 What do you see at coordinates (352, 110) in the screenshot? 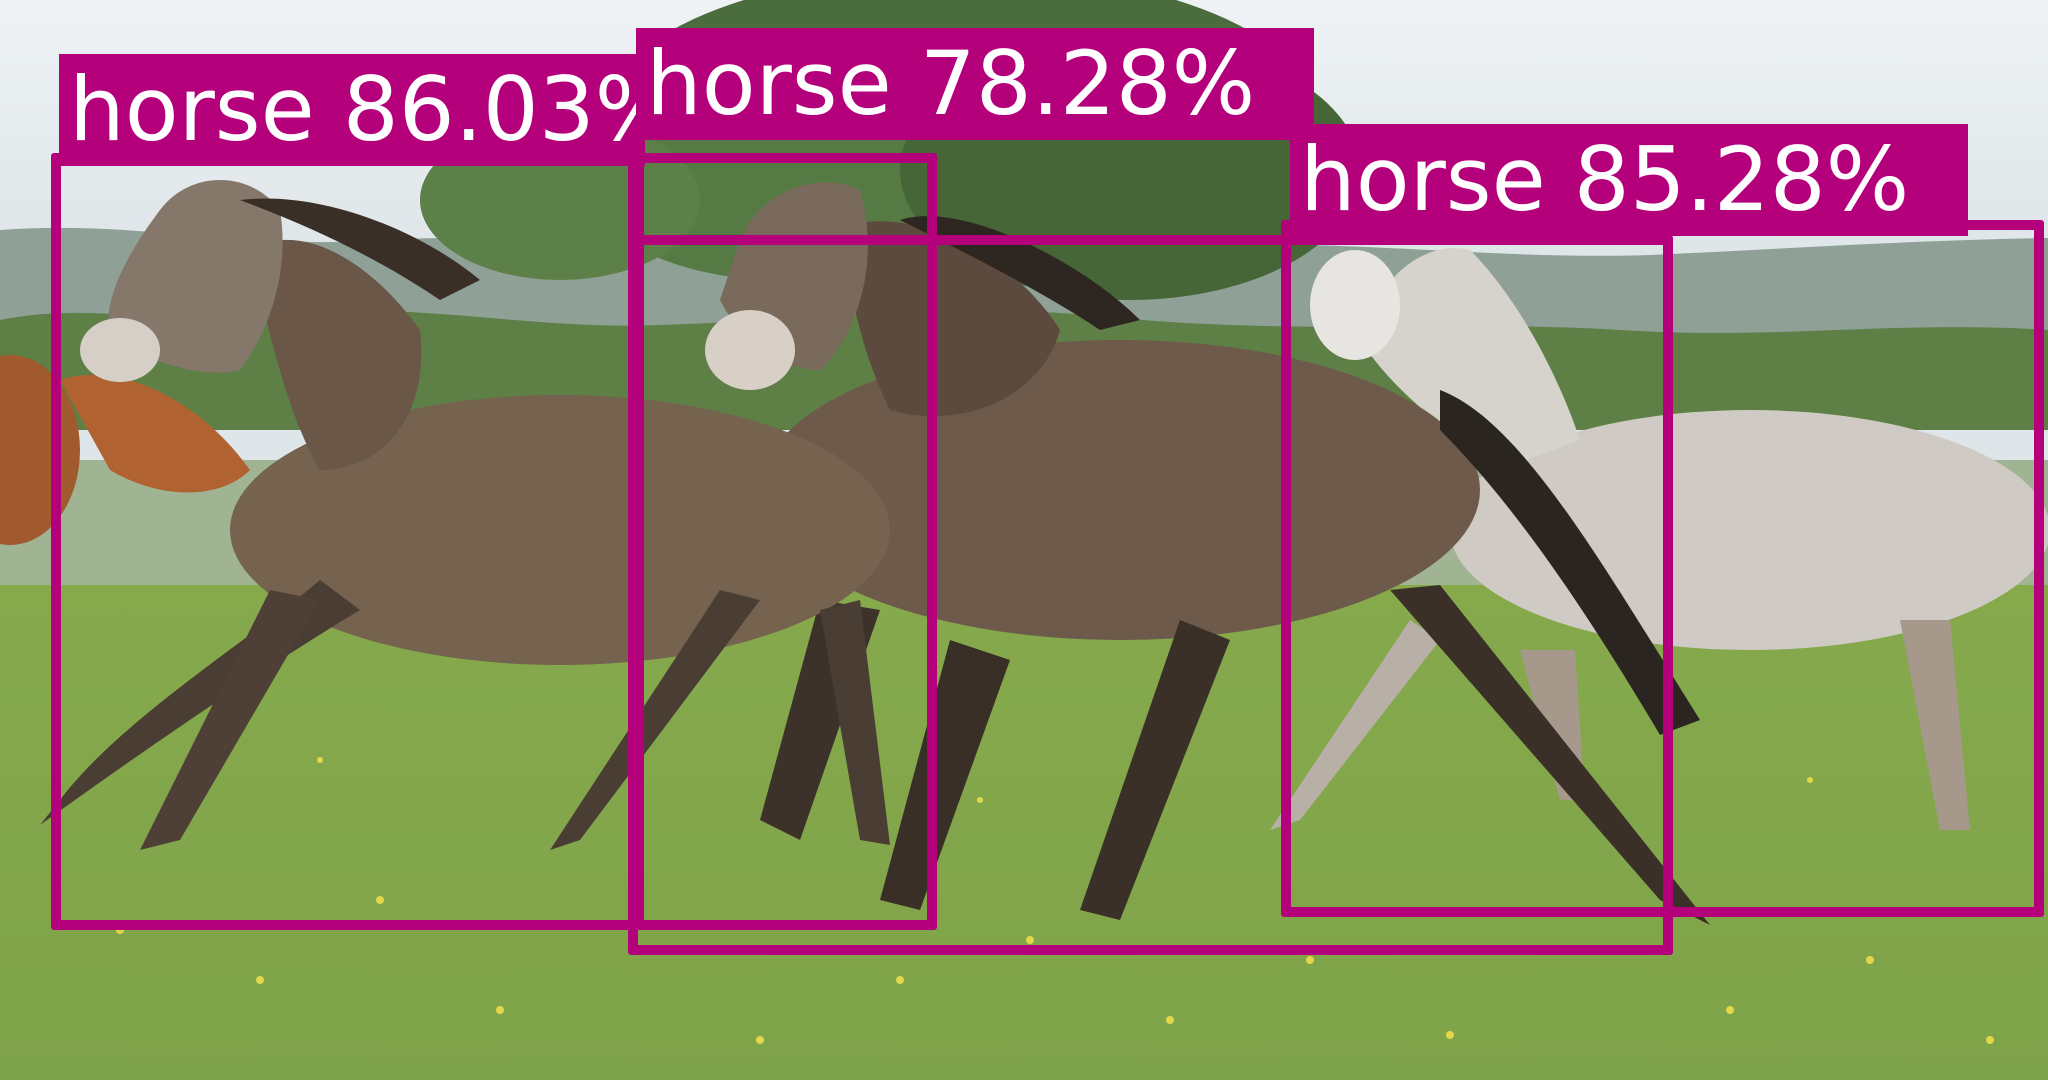
I see `detection-label-horse-1: horse 86.03%` at bounding box center [352, 110].